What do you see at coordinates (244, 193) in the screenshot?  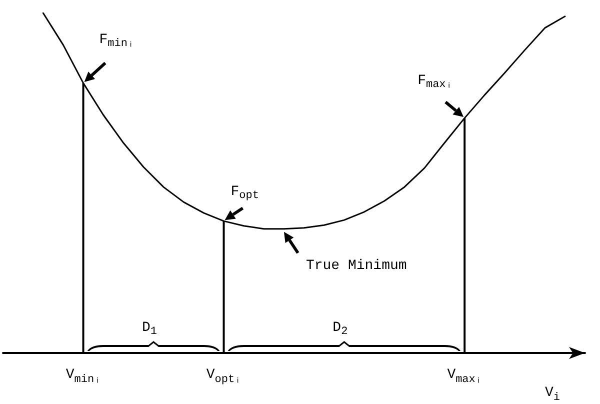 I see `annotation: F$_{opt}$` at bounding box center [244, 193].